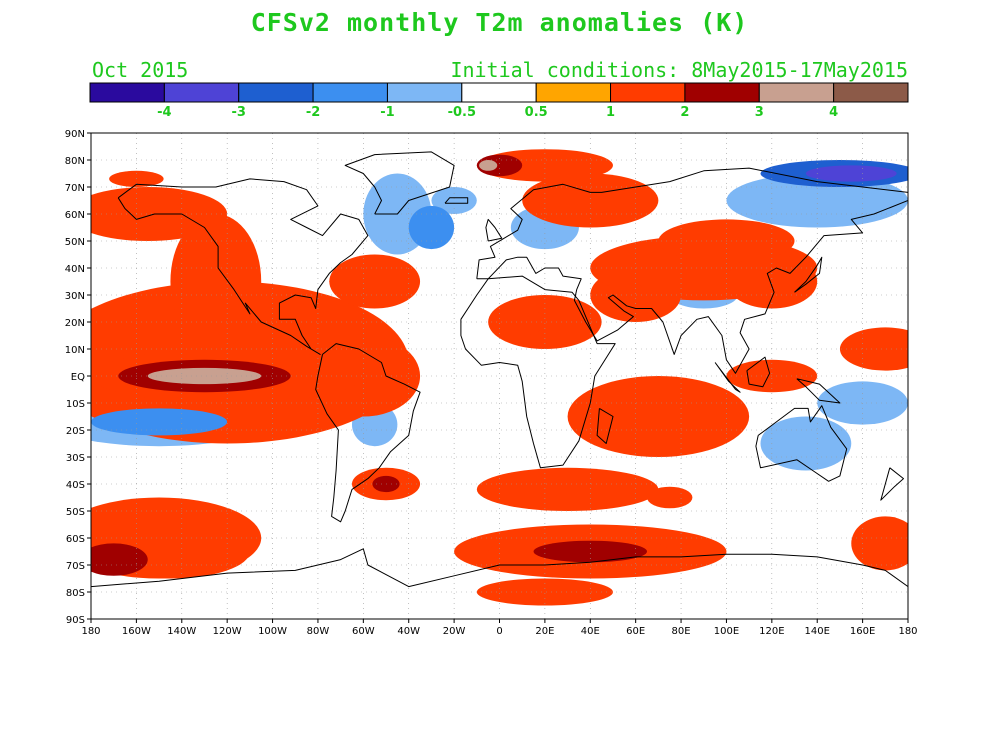 The height and width of the screenshot is (750, 999). I want to click on lat-tick-label: 30N, so click(75, 296).